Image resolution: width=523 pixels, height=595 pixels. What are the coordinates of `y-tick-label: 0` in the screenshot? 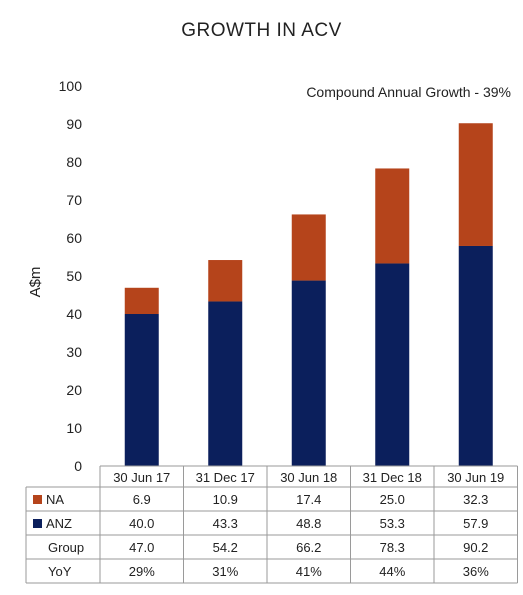 It's located at (78, 466).